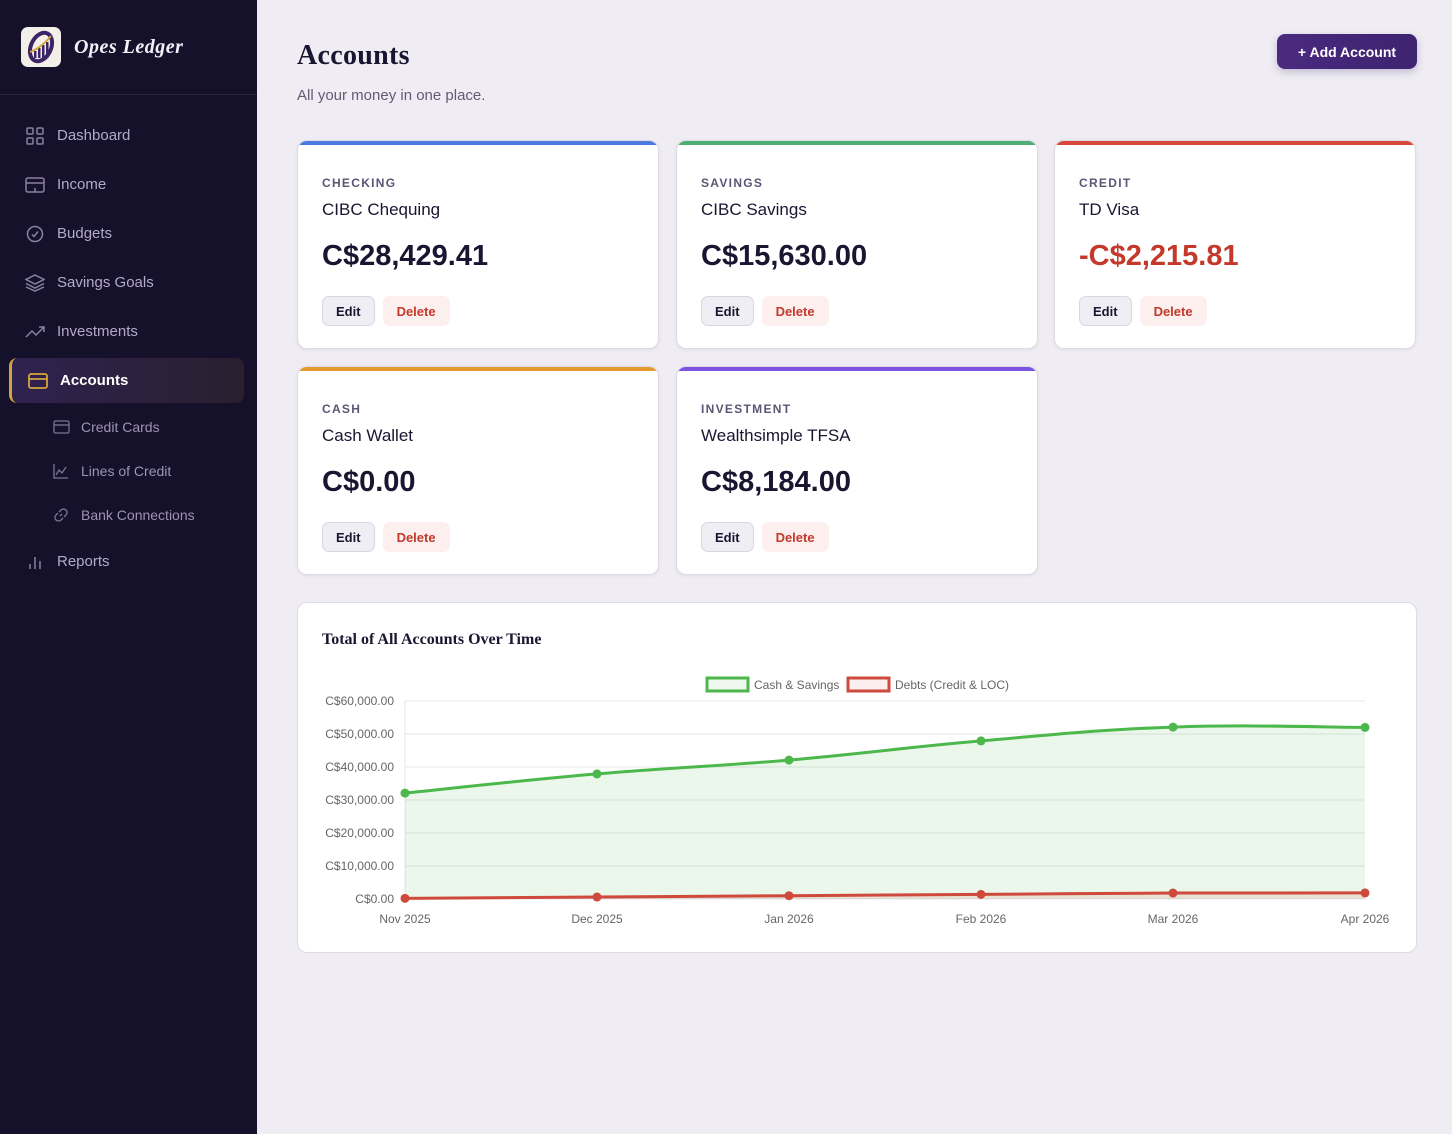  I want to click on y-tick-label: C$50,000.00, so click(359, 734).